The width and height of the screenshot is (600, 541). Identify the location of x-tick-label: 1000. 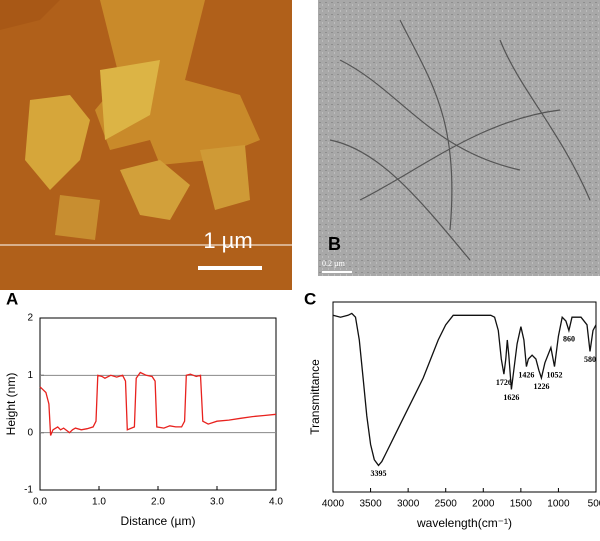
(558, 504).